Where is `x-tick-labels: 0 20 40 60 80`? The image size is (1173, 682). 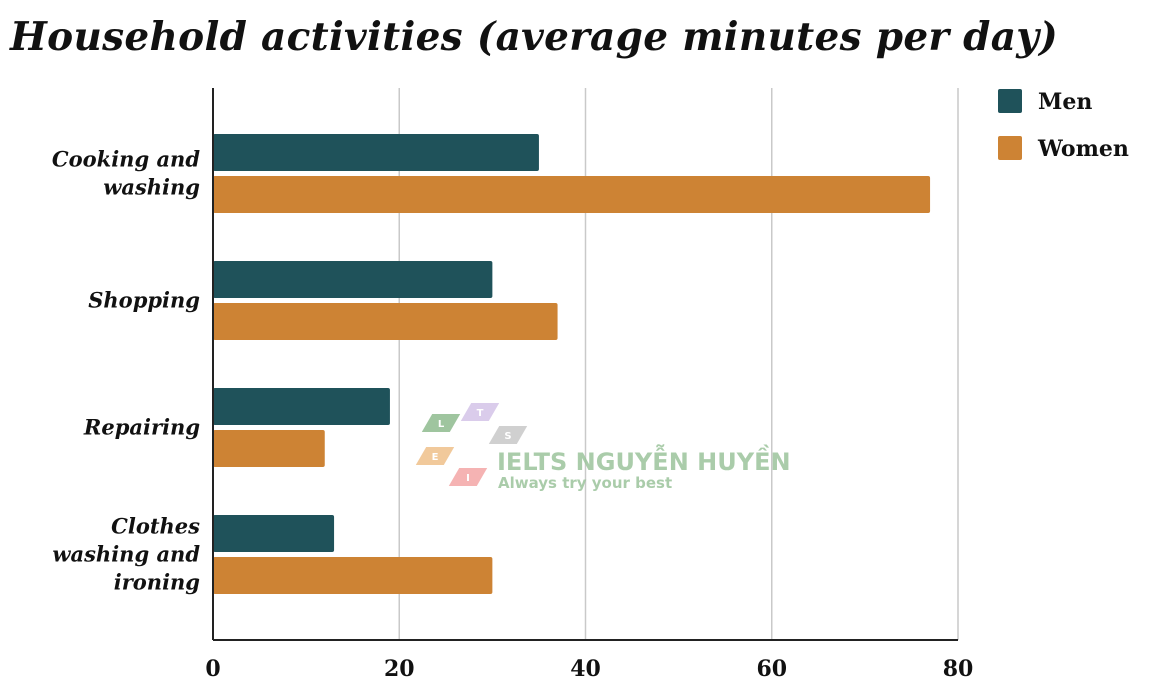
x-tick-labels: 0 20 40 60 80 is located at coordinates (589, 669).